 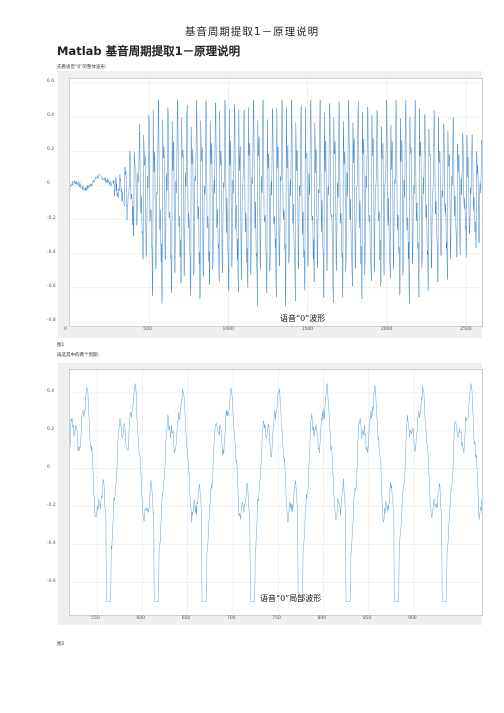 What do you see at coordinates (149, 51) in the screenshot?
I see `article-heading: Matlab 基音周期提取1－原理说明` at bounding box center [149, 51].